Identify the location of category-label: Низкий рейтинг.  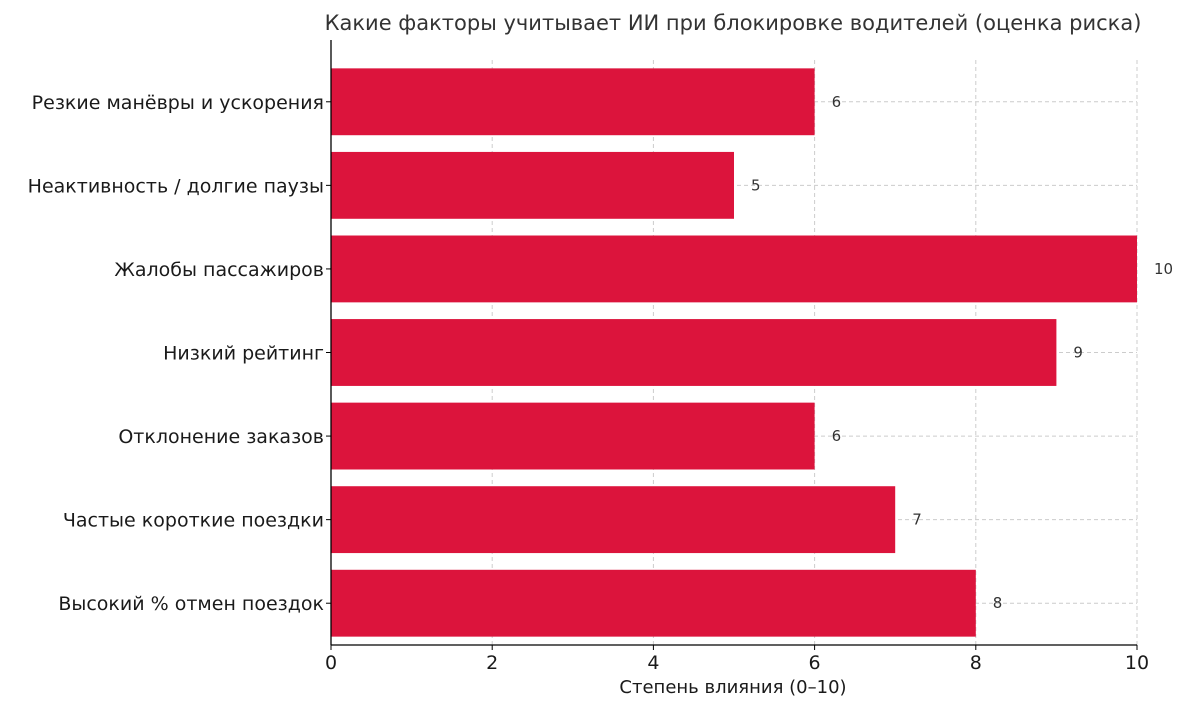
(243, 354).